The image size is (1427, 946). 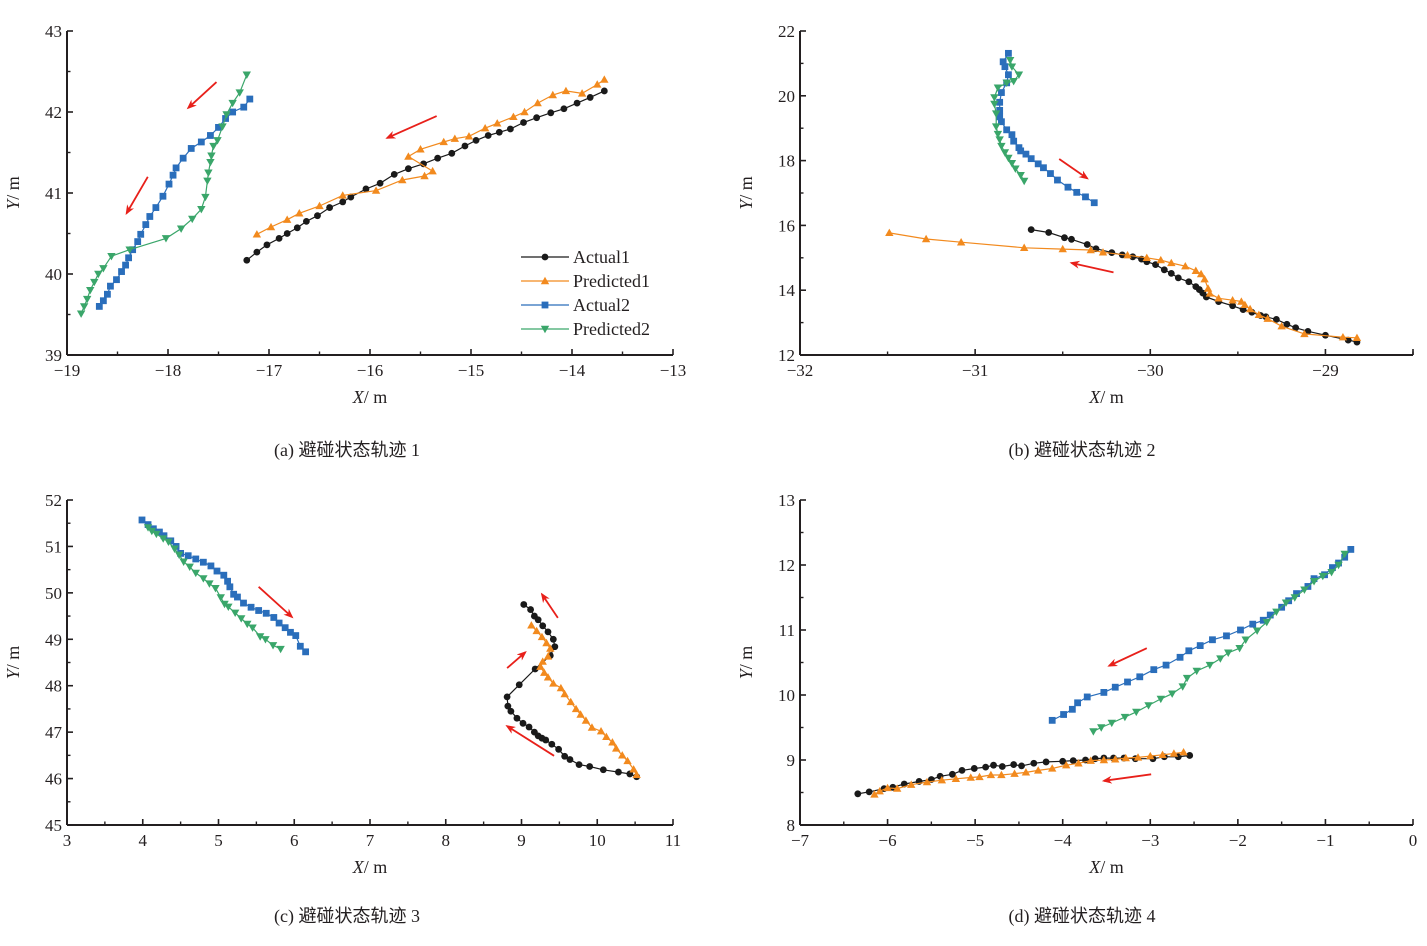 I want to click on x-tick-label: 8, so click(x=446, y=840).